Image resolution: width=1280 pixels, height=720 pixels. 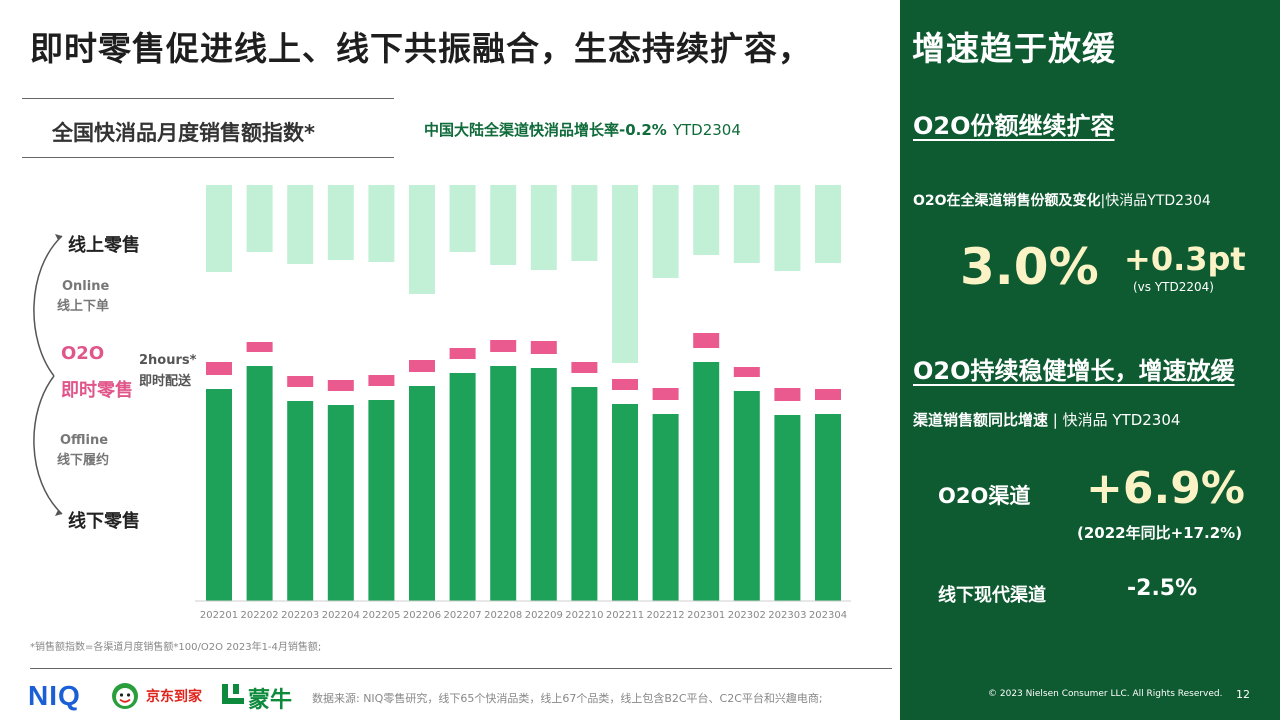 What do you see at coordinates (1116, 420) in the screenshot?
I see `growth-label-rest: | 快消品 YTD2304` at bounding box center [1116, 420].